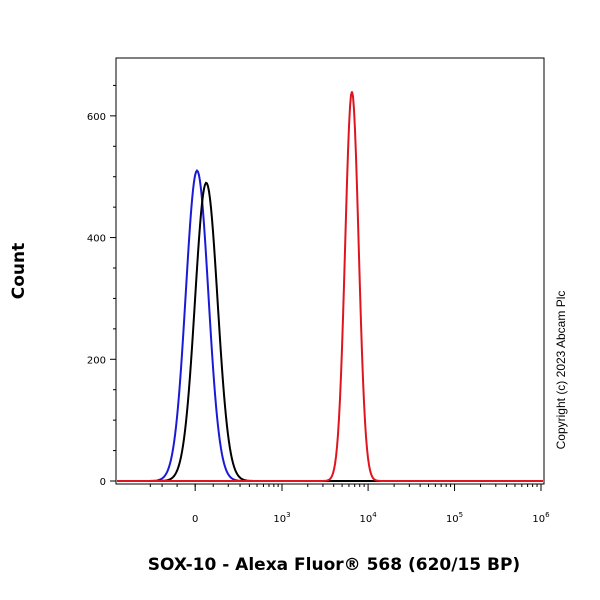 This screenshot has width=600, height=600. Describe the element at coordinates (561, 370) in the screenshot. I see `copyright-annotation: Copyright (c) 2023 Abcam Plc` at that location.